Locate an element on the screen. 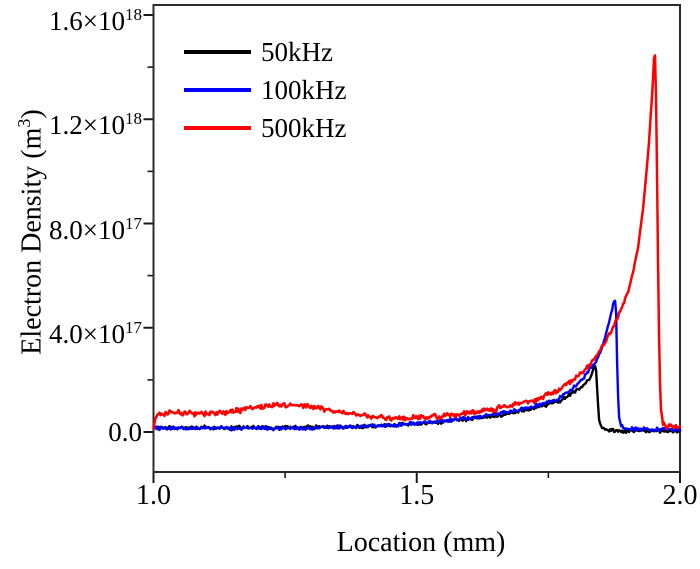 This screenshot has width=700, height=569. legend-label: 100kHz is located at coordinates (304, 90).